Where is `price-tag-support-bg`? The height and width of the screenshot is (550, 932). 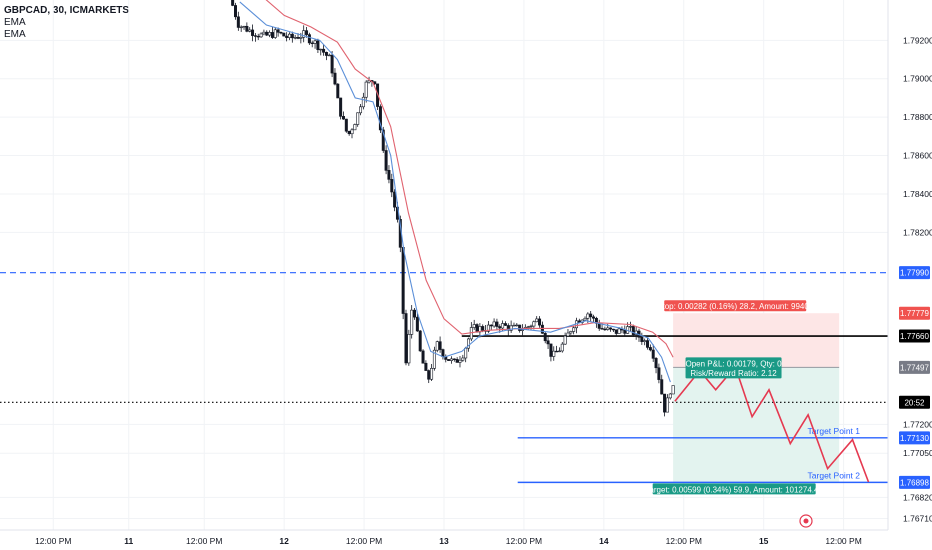
price-tag-support-bg is located at coordinates (914, 336).